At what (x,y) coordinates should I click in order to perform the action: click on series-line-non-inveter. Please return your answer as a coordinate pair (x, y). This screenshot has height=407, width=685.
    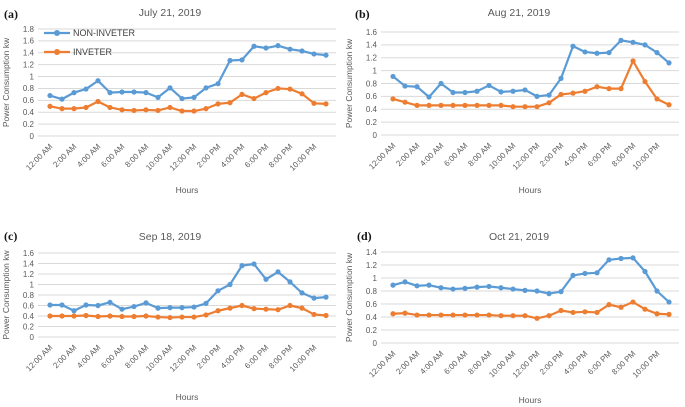
    Looking at the image, I should click on (531, 69).